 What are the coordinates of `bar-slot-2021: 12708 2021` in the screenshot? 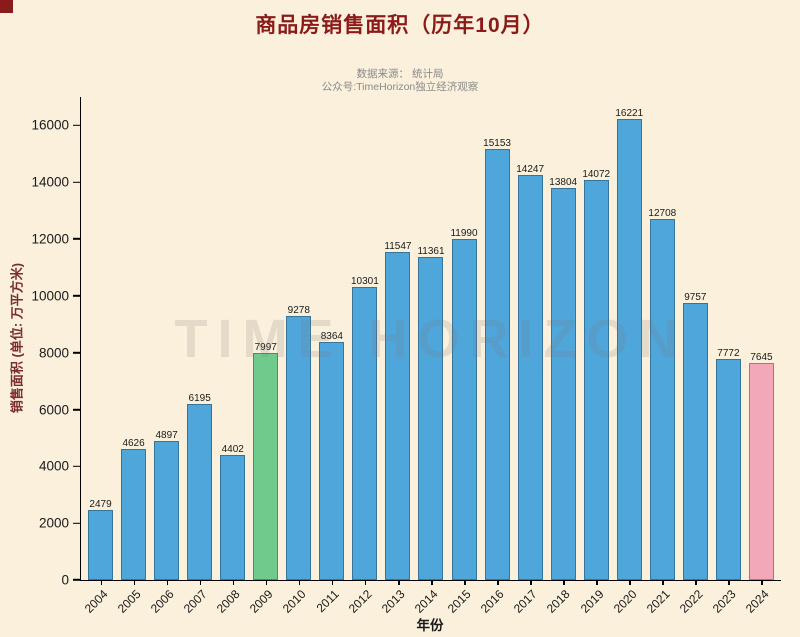 It's located at (661, 356).